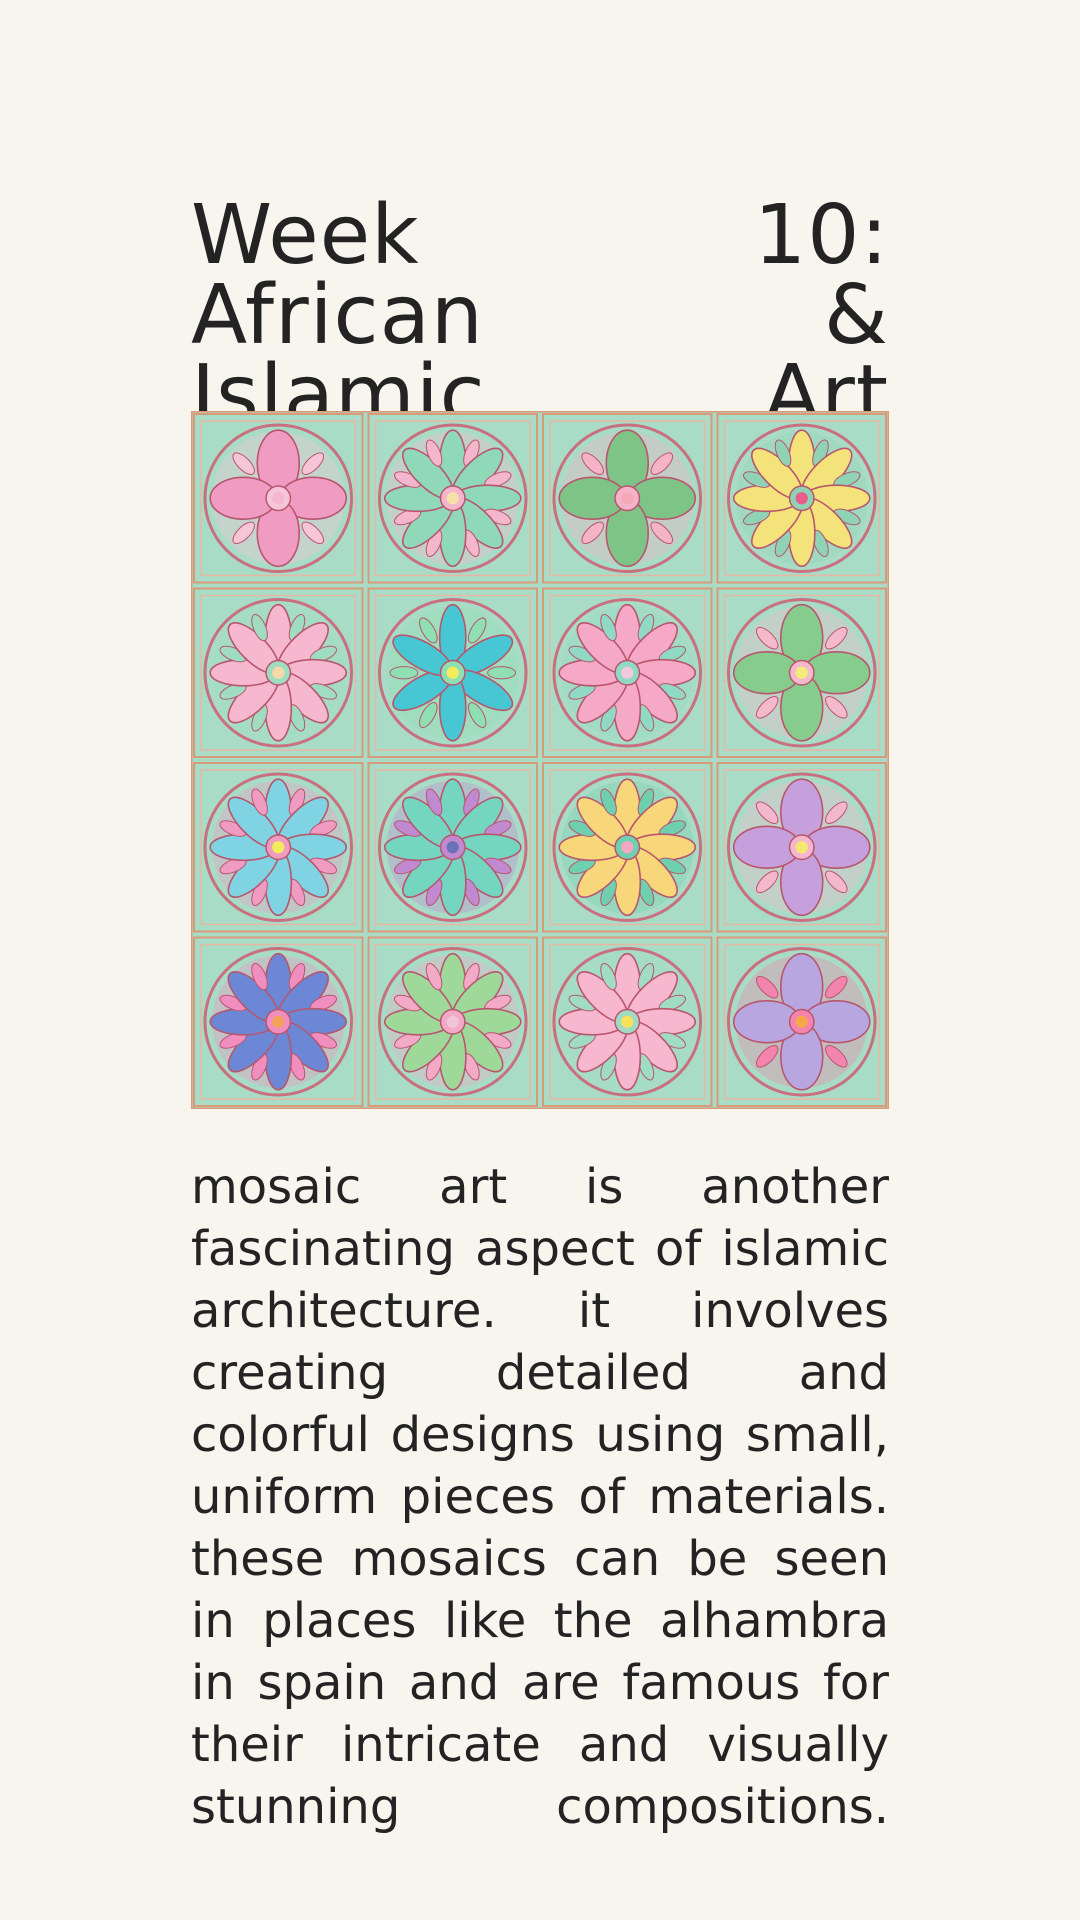 The width and height of the screenshot is (1080, 1920). What do you see at coordinates (540, 315) in the screenshot?
I see `page-title: Week 10: African & Islamic Art` at bounding box center [540, 315].